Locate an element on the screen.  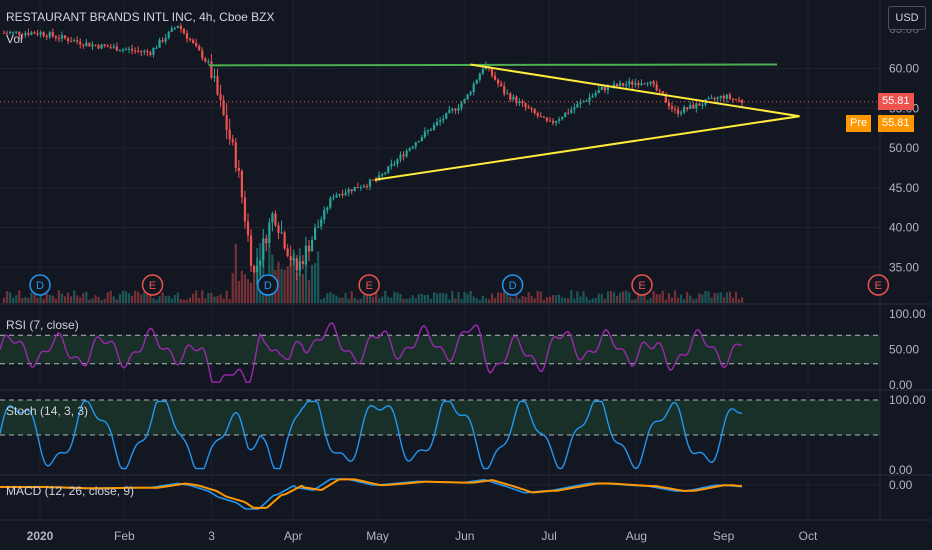
event-marker-earnings is located at coordinates (369, 285).